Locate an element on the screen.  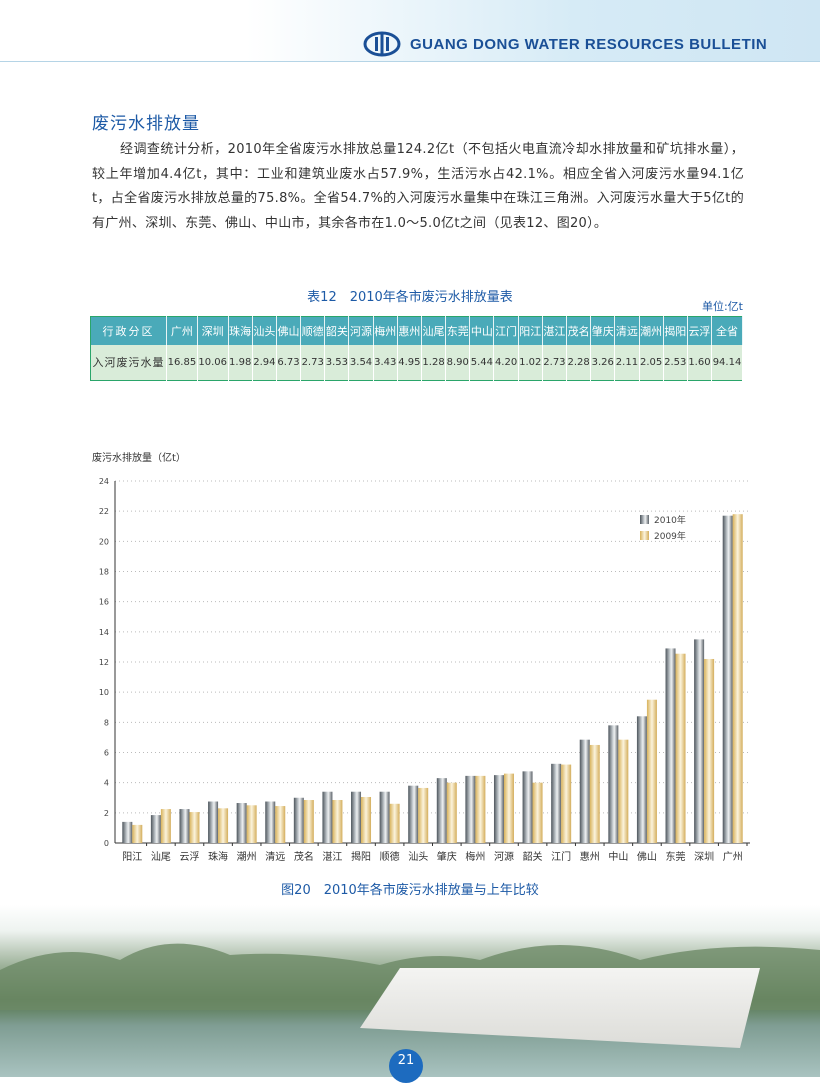
y-tick-label: 6 is located at coordinates (106, 753).